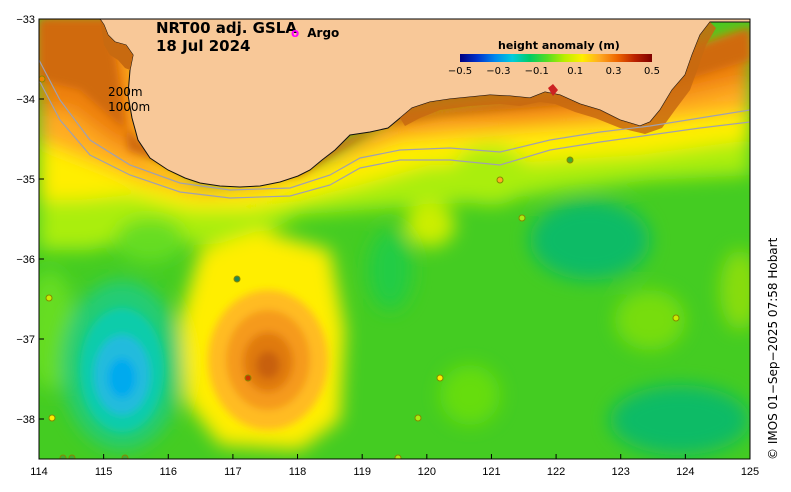 This screenshot has height=492, width=791. What do you see at coordinates (394, 466) in the screenshot?
I see `x-axis: 114 115 116 117 118 119 120 121 122 123 124 125` at bounding box center [394, 466].